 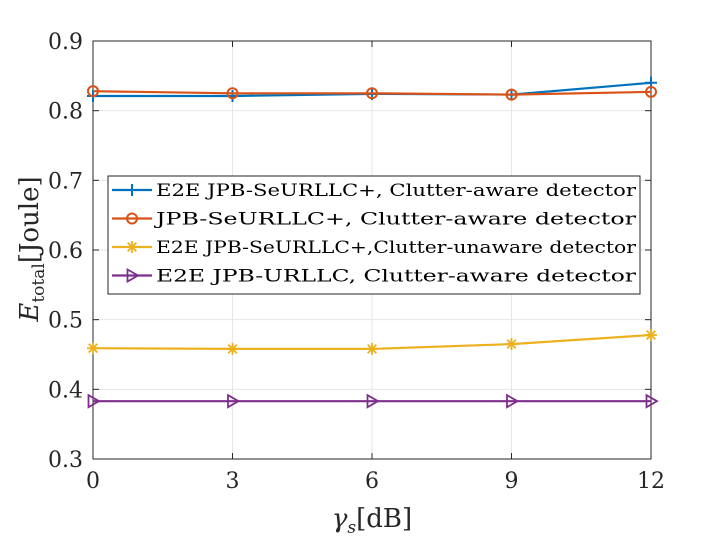 I want to click on x-tick-label: 3, so click(x=233, y=481).